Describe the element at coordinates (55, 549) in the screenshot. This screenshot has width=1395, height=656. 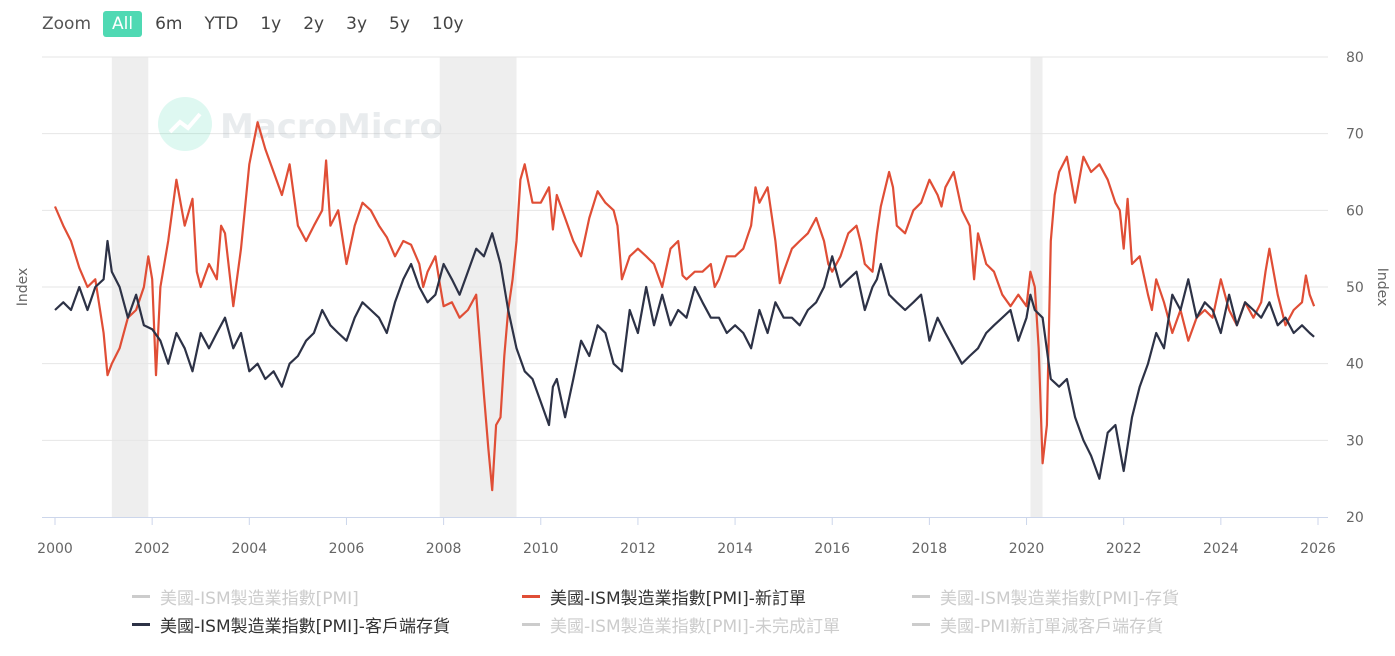
I see `x-tick-label: 2000` at that location.